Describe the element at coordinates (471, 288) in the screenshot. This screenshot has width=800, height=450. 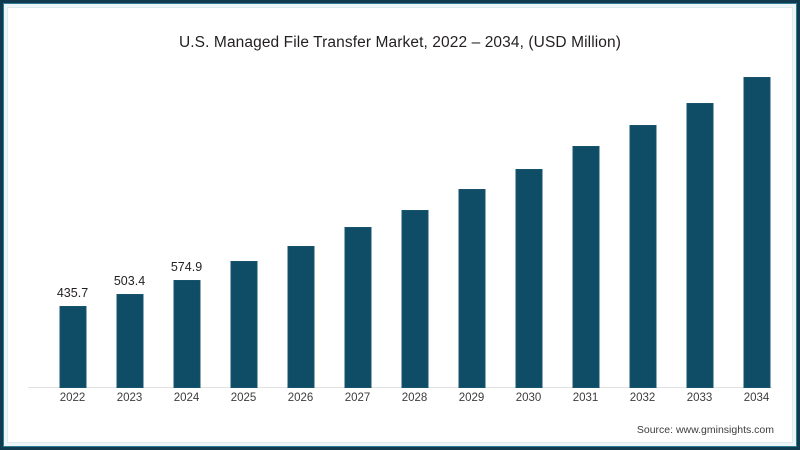
I see `bar-2029` at that location.